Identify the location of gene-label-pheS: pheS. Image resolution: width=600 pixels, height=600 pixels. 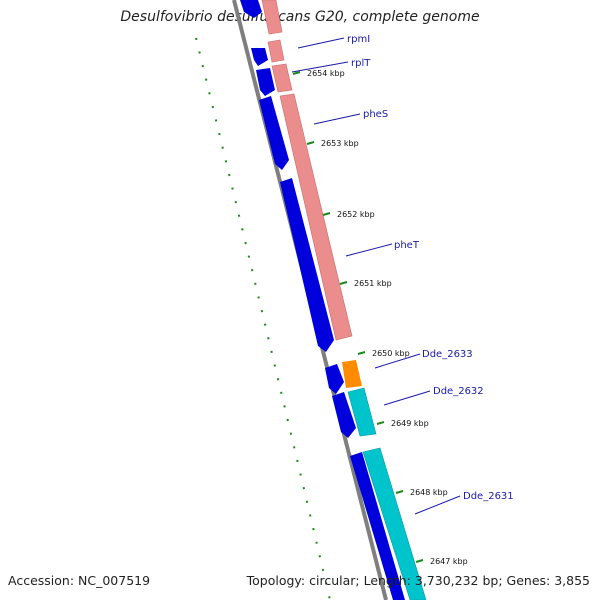
(375, 114).